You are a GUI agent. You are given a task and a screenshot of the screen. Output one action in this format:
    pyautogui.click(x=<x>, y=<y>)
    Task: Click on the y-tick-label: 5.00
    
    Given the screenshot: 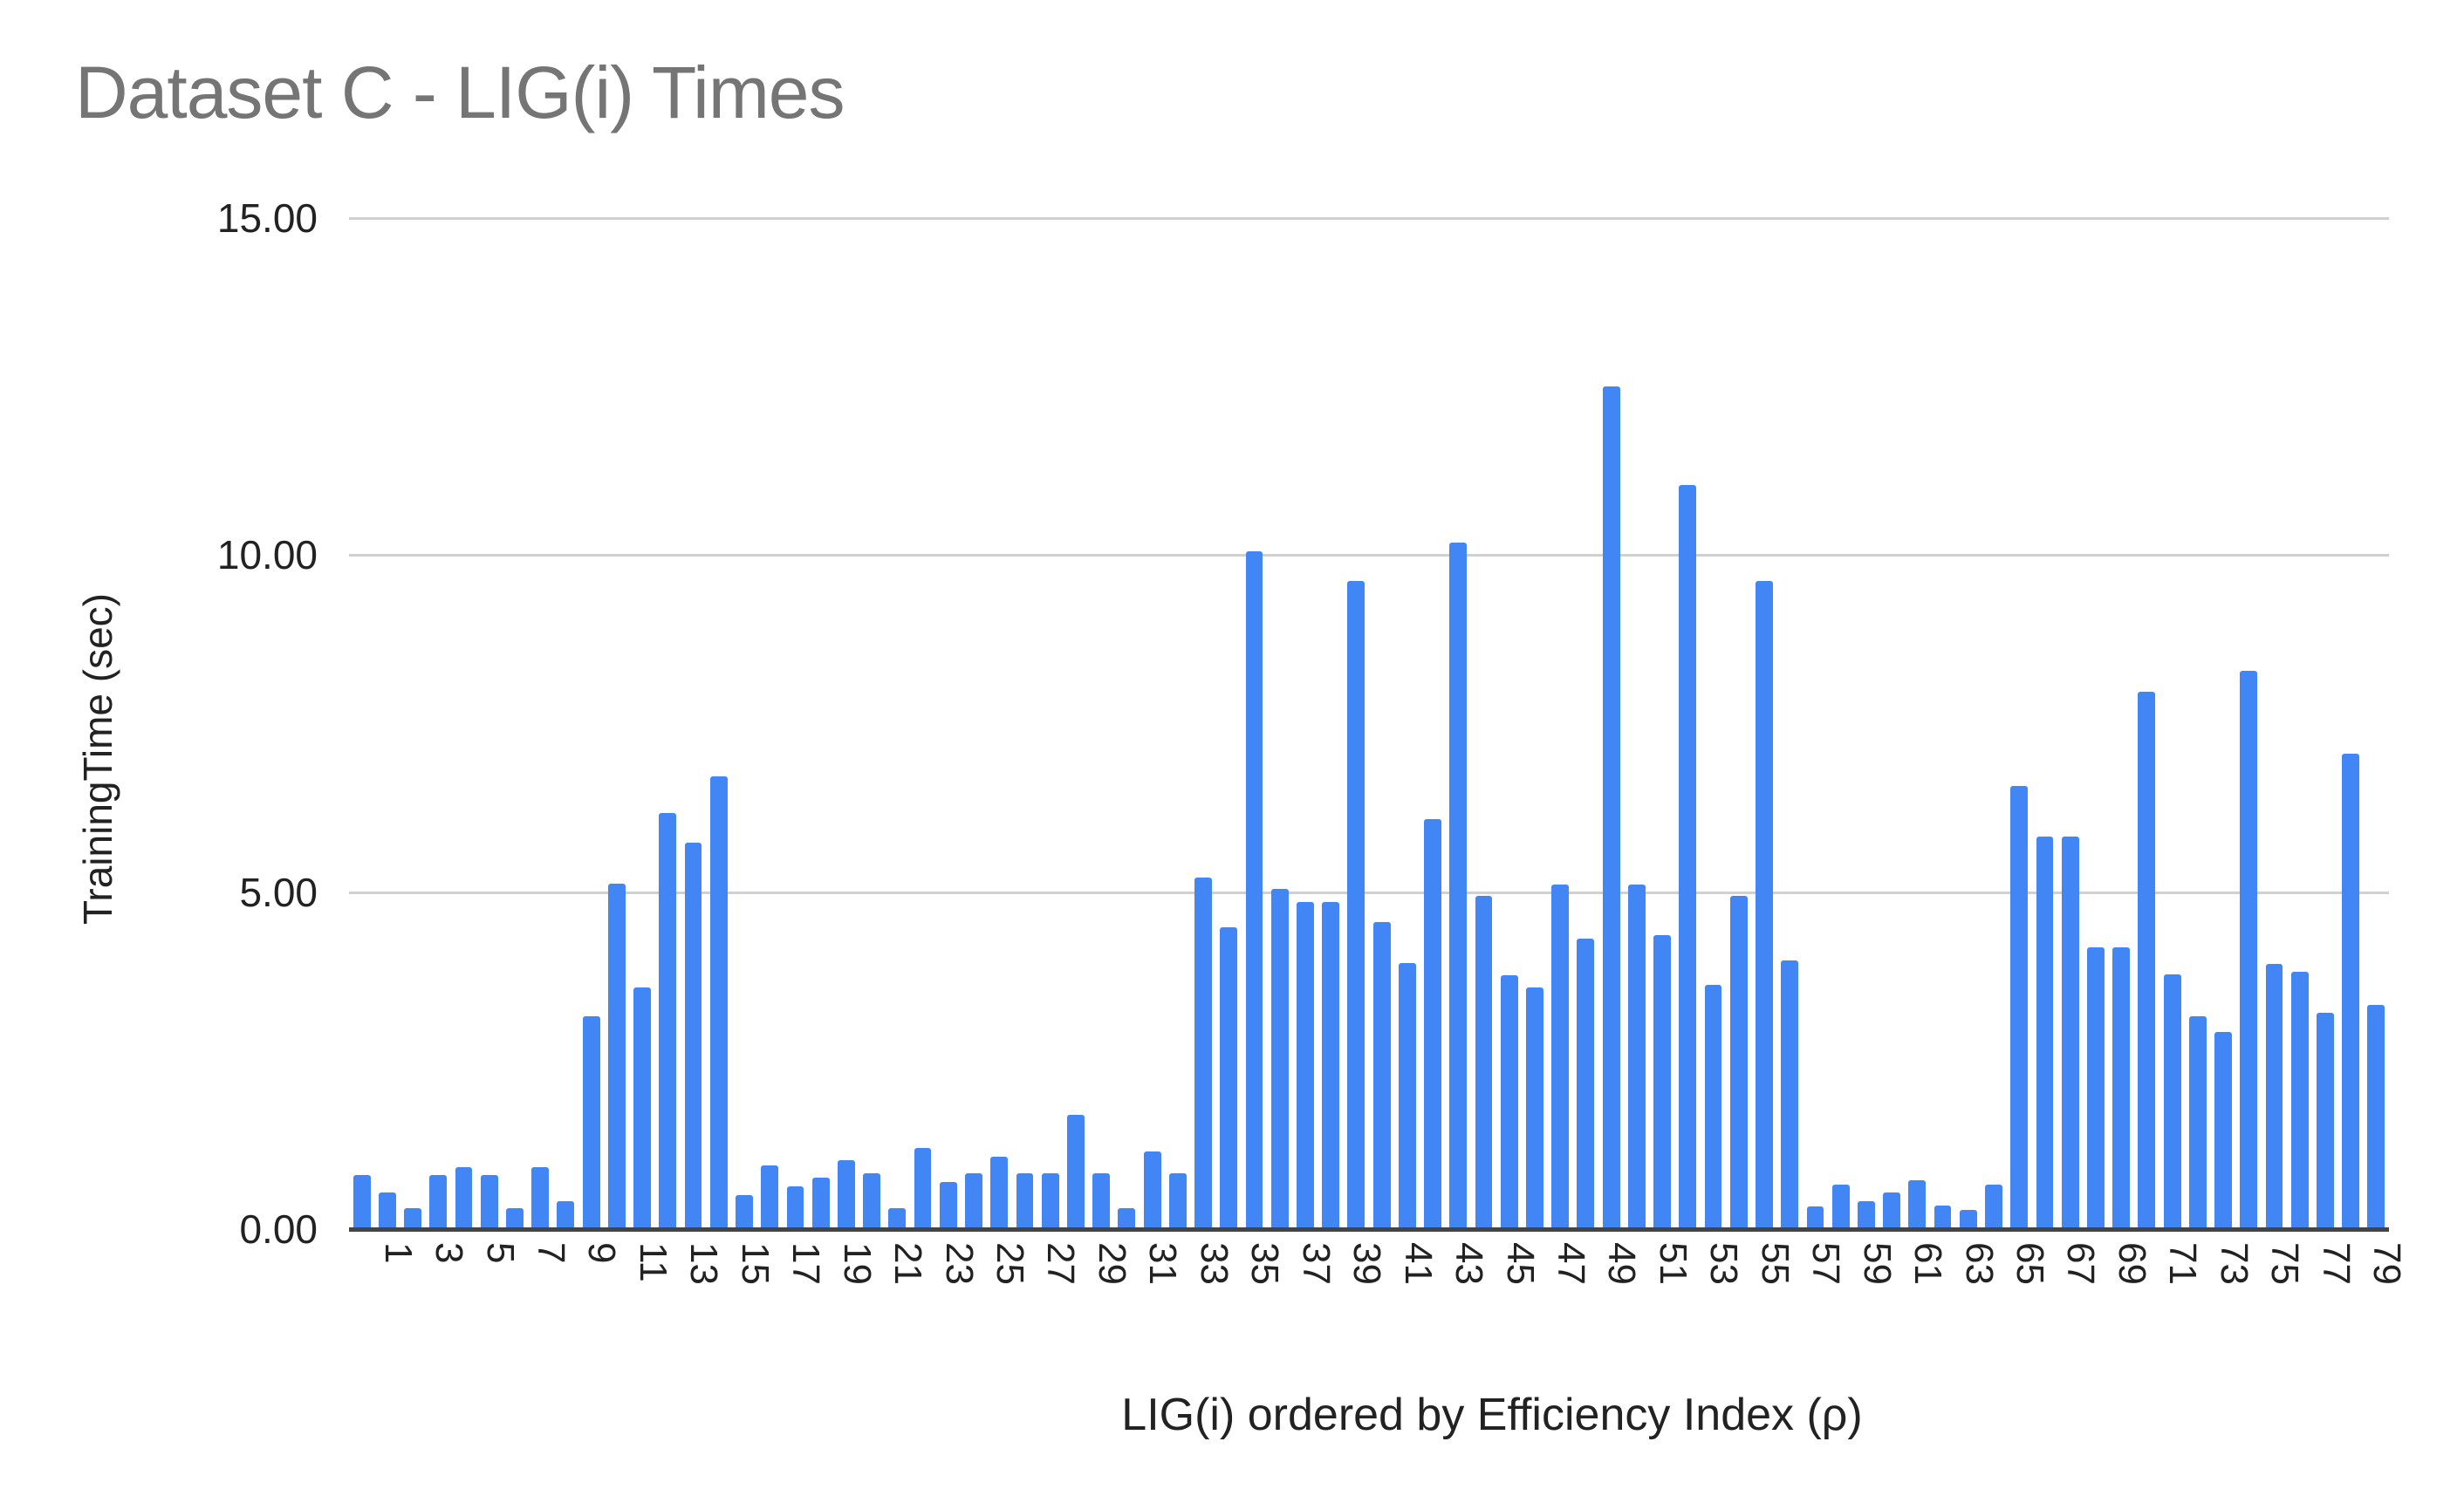 What is the action you would take?
    pyautogui.click(x=278, y=892)
    